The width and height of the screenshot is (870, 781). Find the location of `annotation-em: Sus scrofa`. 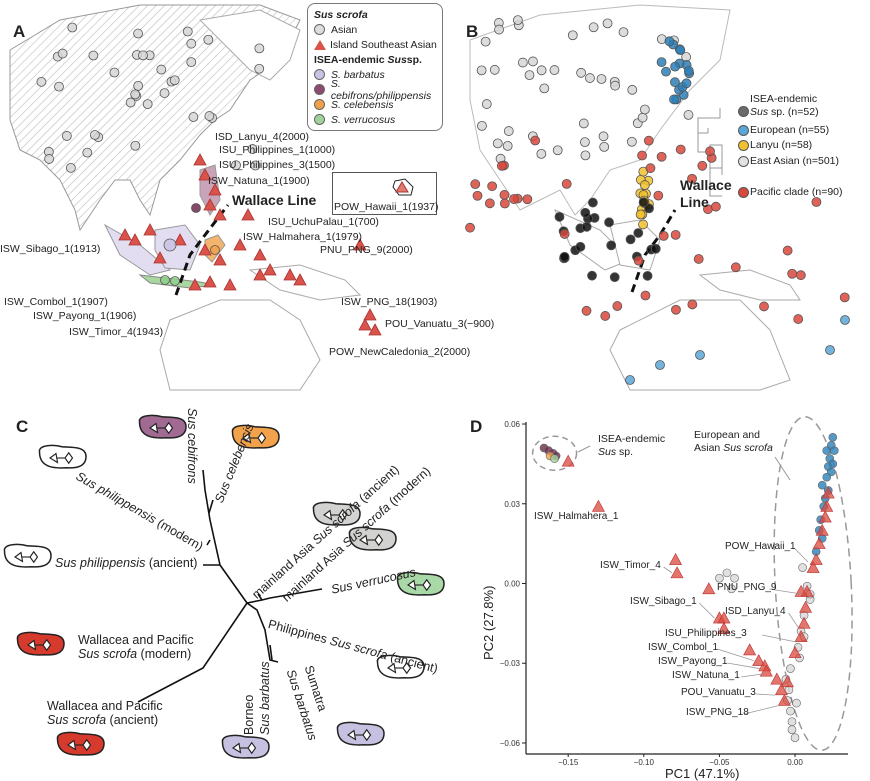

annotation-em: Sus scrofa is located at coordinates (748, 447).